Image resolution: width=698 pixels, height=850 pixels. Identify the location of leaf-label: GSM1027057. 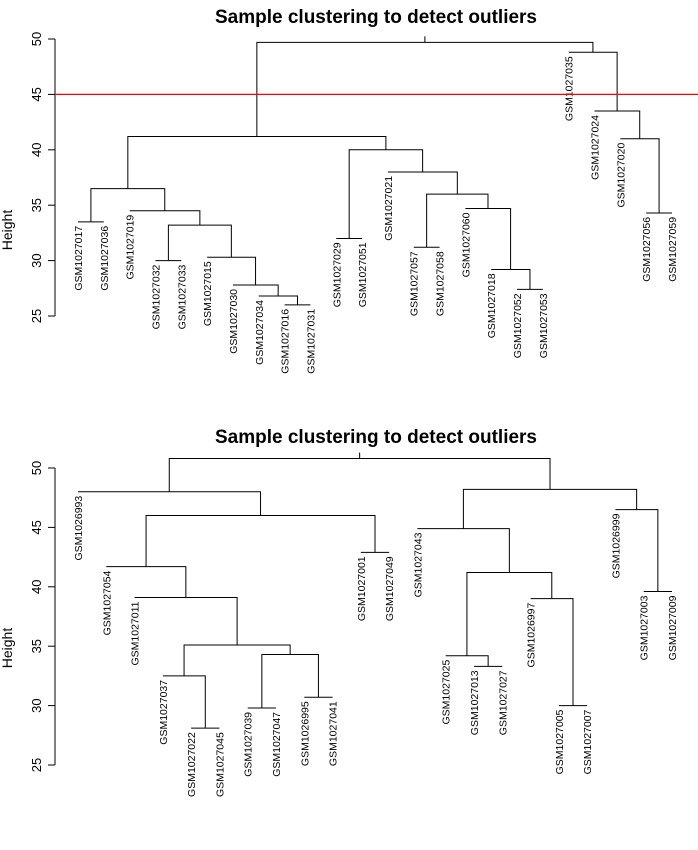
(415, 283).